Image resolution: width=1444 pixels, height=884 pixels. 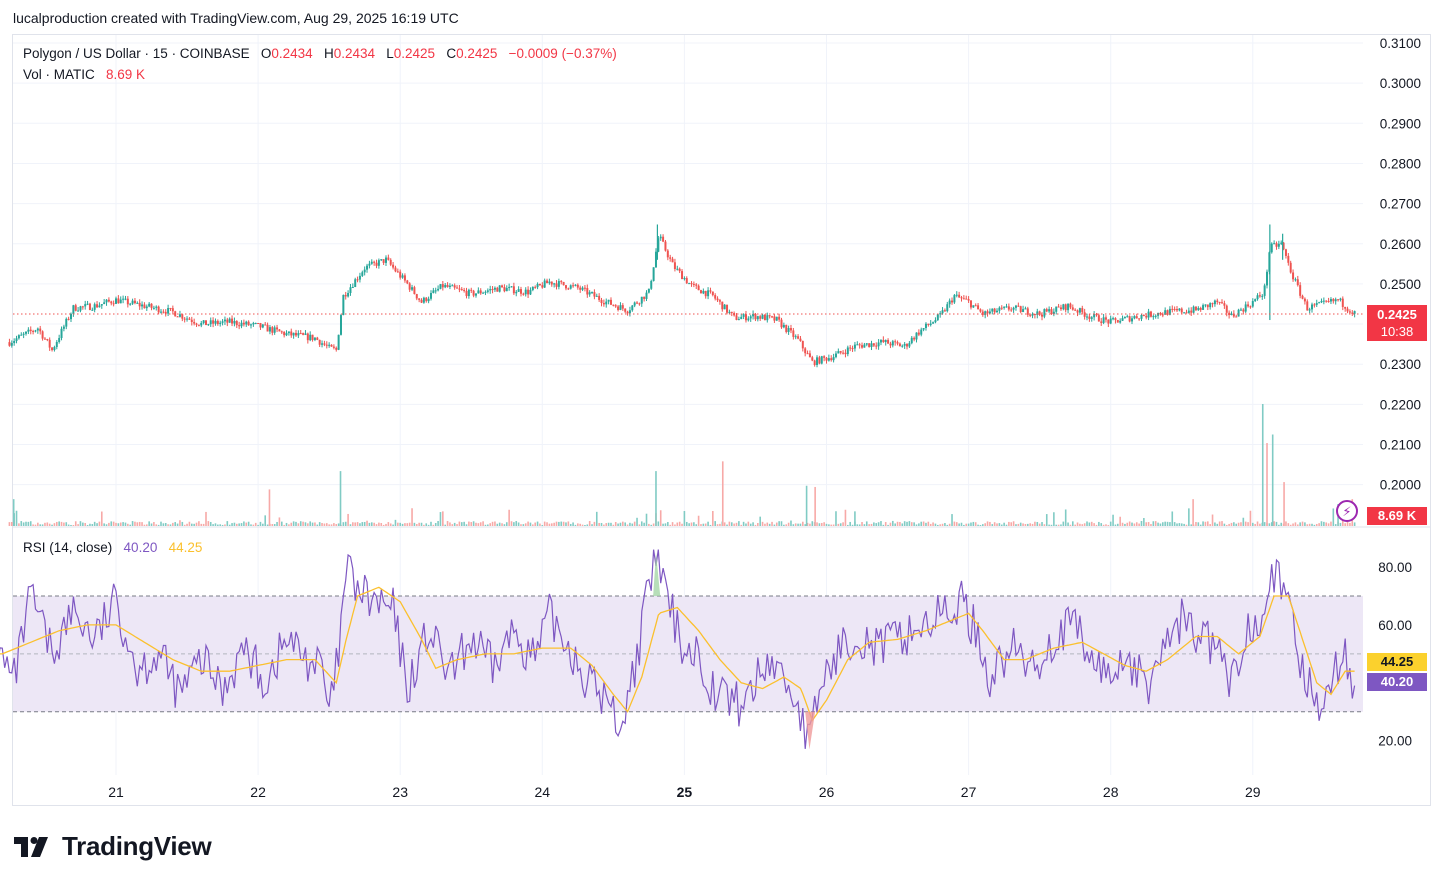 What do you see at coordinates (59, 74) in the screenshot?
I see `volume-label: Vol · MATIC` at bounding box center [59, 74].